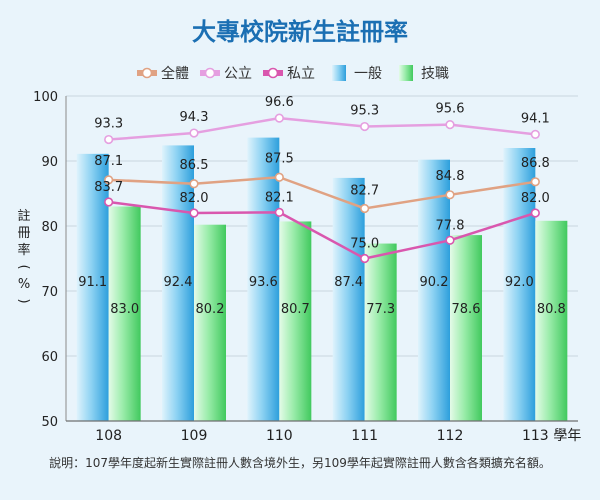 The width and height of the screenshot is (600, 500). I want to click on y-axis-label: 註冊率 (%), so click(23, 256).